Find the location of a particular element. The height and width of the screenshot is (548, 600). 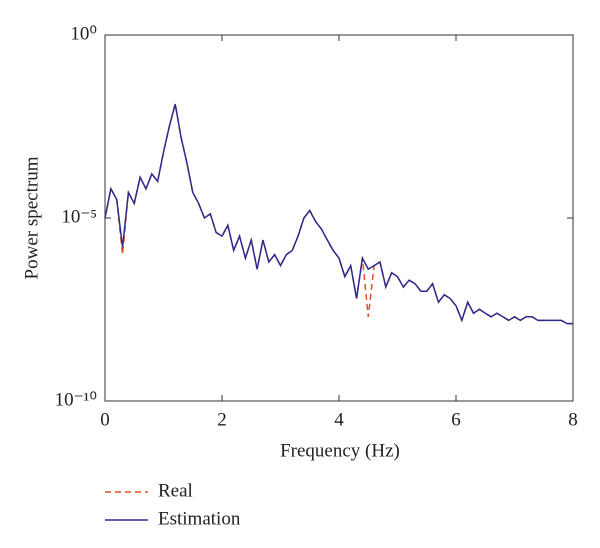

legend-label: Estimation is located at coordinates (199, 518).